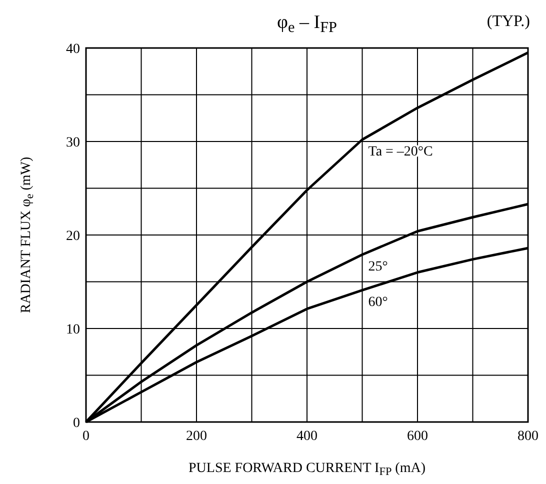  Describe the element at coordinates (196, 436) in the screenshot. I see `x-tick-label: 200` at that location.